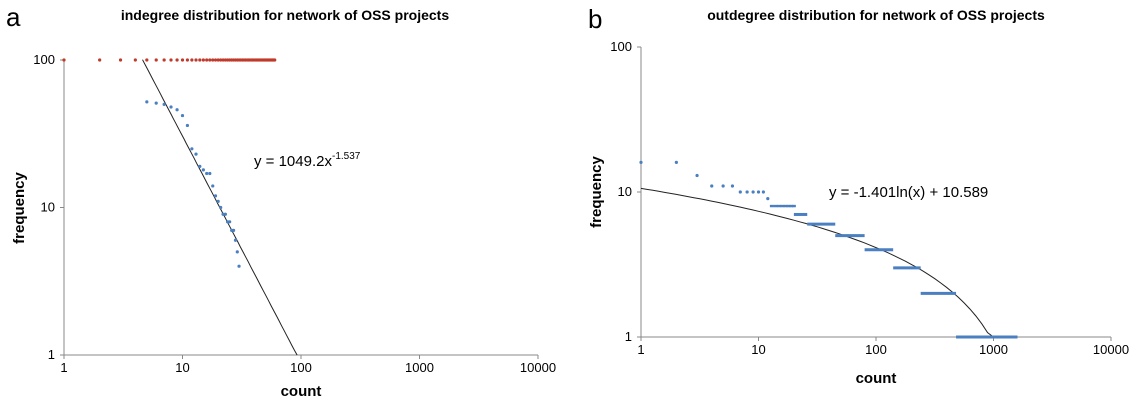 The image size is (1142, 401). I want to click on panel-a-equation-exponent: -1.537, so click(346, 156).